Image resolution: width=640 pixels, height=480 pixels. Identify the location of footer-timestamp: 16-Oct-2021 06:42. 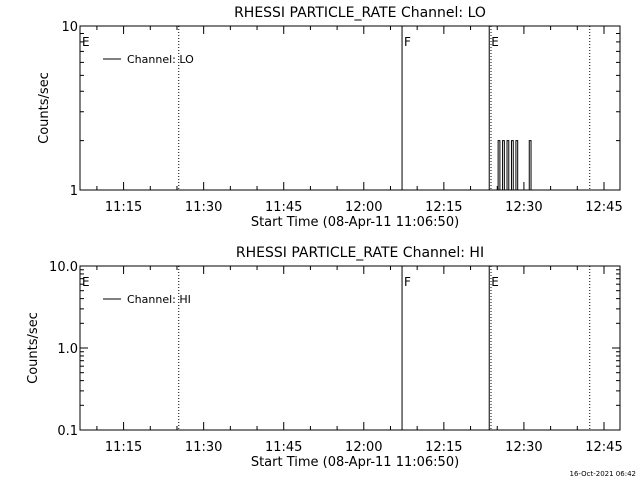
(603, 474).